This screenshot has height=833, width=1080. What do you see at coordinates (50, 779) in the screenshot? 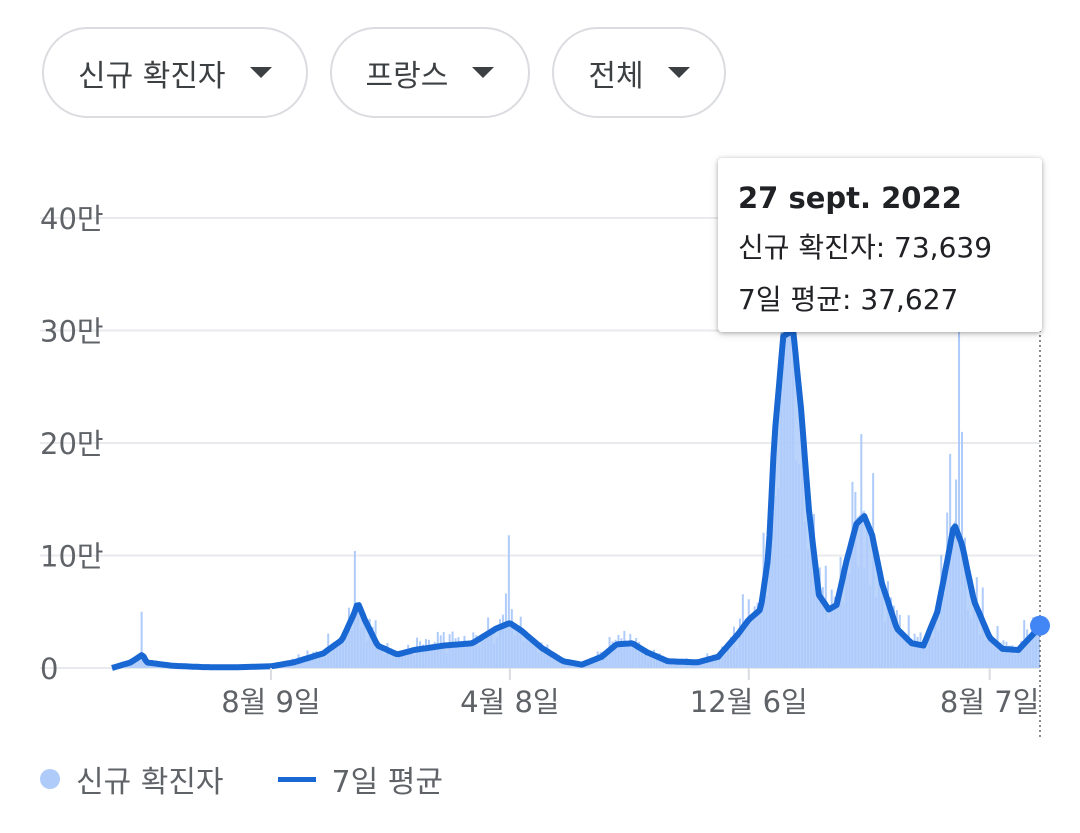
I see `cases-legend-swatch` at bounding box center [50, 779].